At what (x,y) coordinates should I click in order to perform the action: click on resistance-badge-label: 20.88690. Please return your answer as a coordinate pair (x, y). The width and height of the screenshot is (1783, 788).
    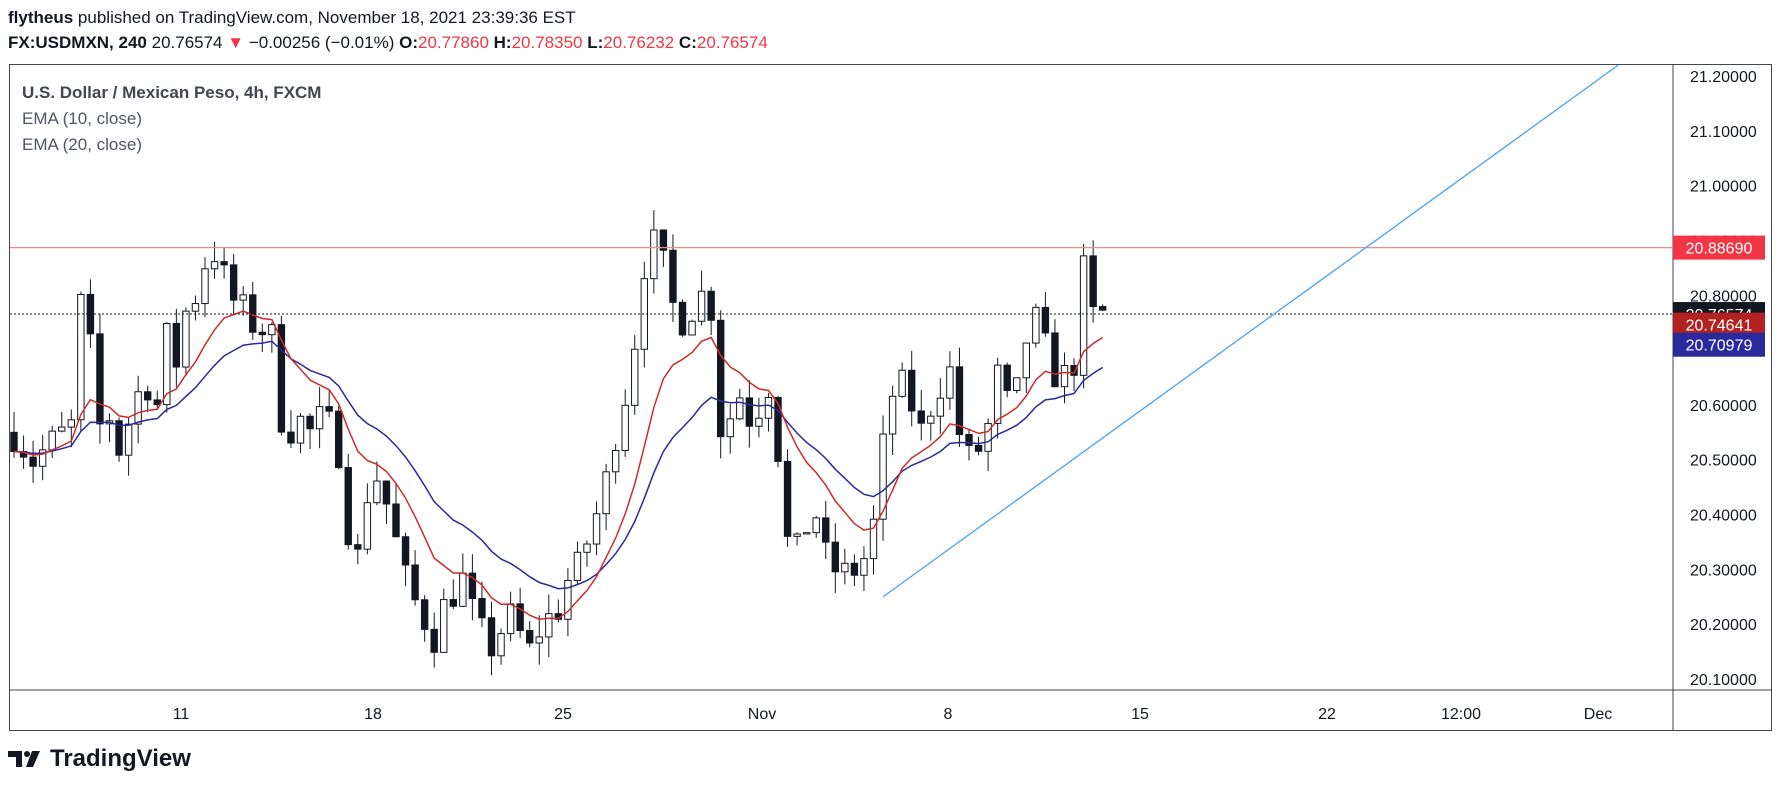
    Looking at the image, I should click on (1719, 249).